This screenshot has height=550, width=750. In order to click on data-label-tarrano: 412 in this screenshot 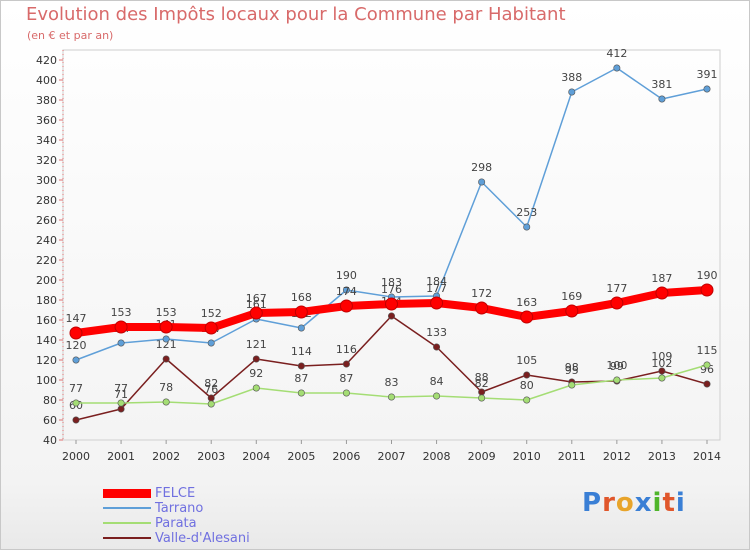, I will do `click(616, 53)`.